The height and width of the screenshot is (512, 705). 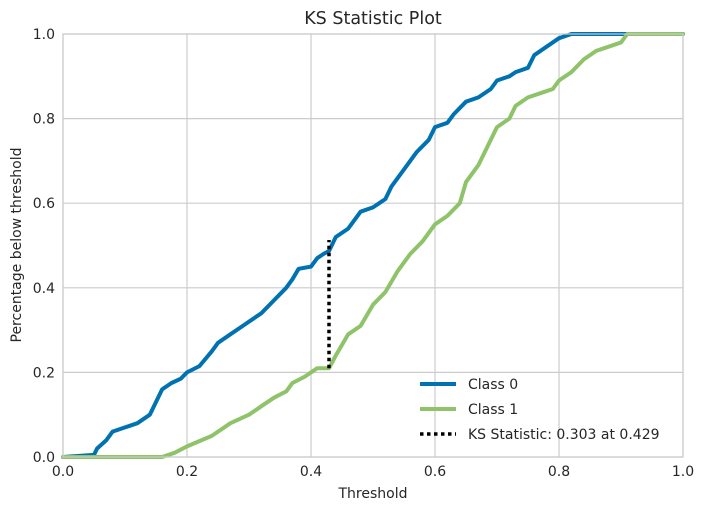 I want to click on y-tick-label: 0.8, so click(x=44, y=120).